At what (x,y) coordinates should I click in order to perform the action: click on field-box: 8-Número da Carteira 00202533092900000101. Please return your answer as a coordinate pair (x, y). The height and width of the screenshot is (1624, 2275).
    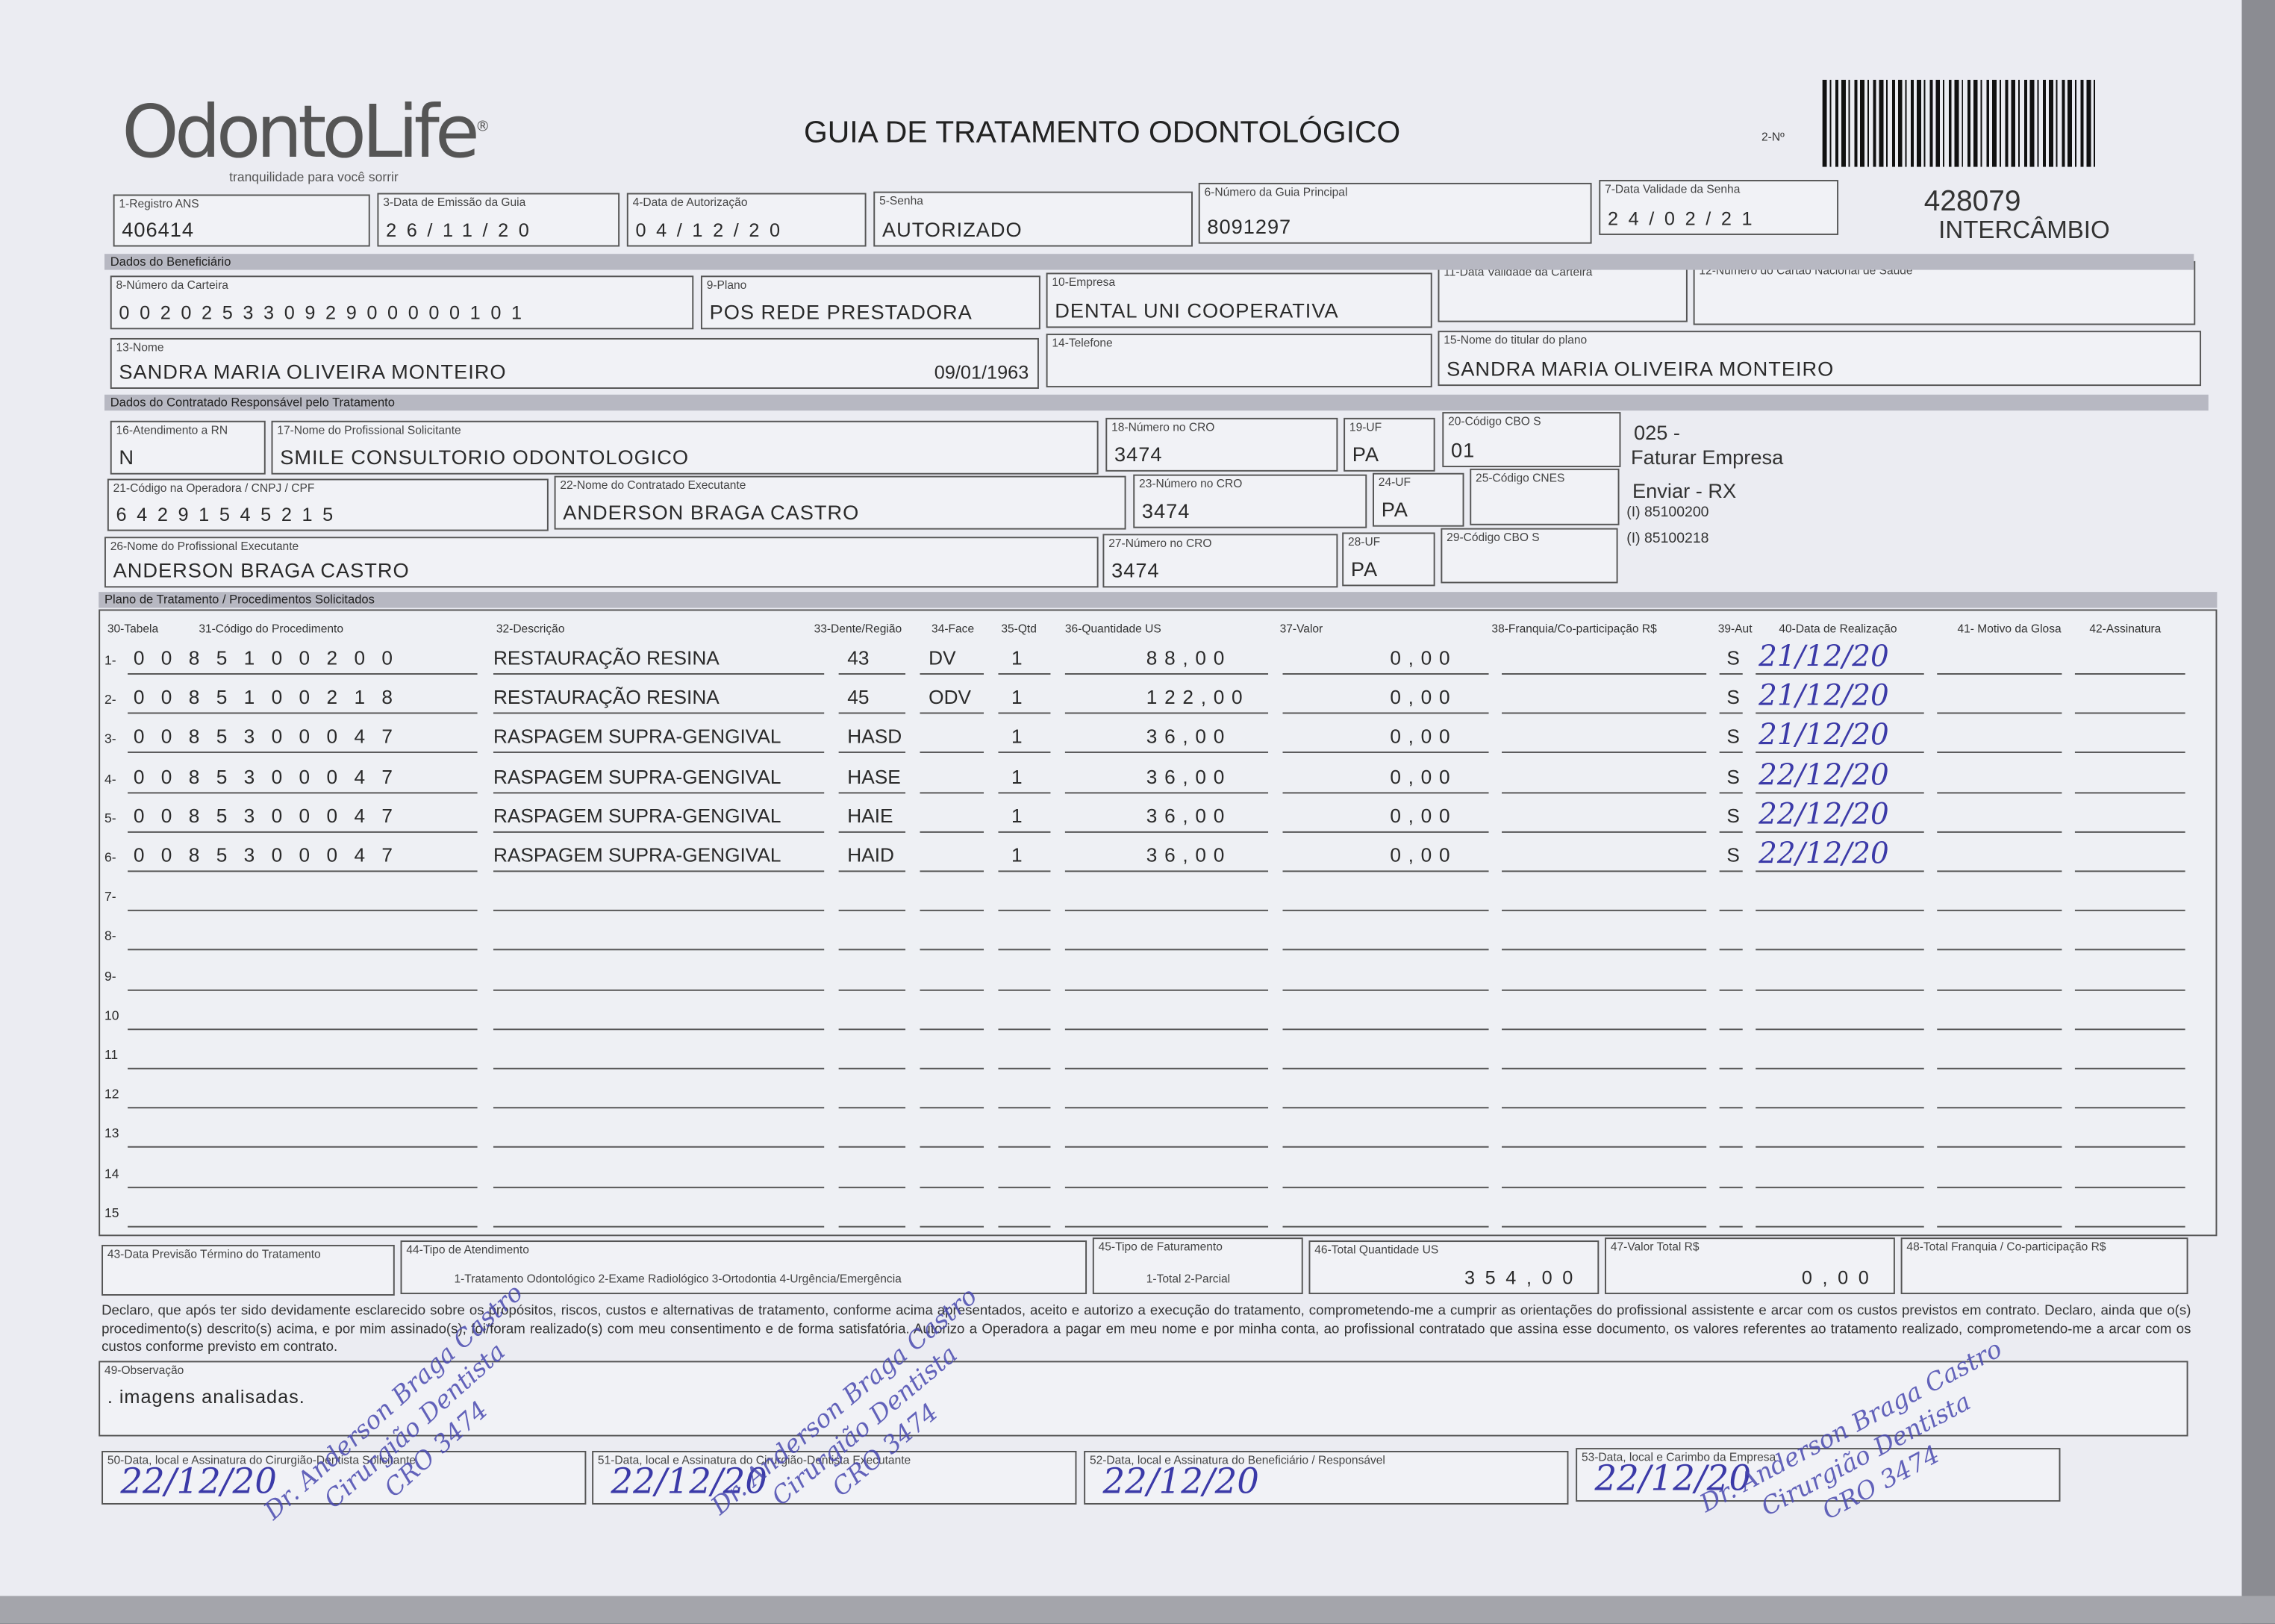
    Looking at the image, I should click on (402, 302).